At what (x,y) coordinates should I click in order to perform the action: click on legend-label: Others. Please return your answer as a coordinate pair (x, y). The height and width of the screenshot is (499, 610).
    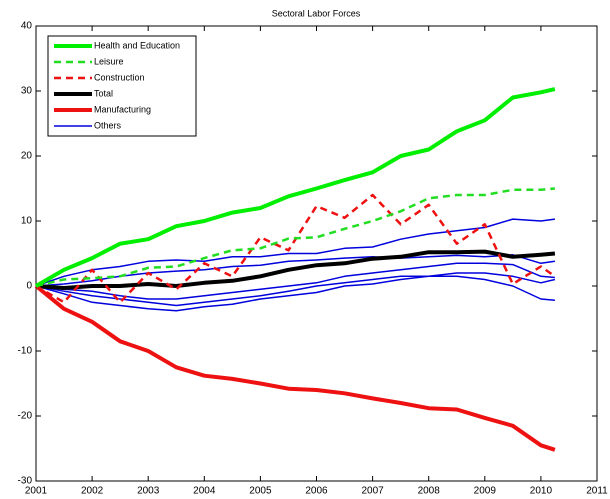
    Looking at the image, I should click on (108, 125).